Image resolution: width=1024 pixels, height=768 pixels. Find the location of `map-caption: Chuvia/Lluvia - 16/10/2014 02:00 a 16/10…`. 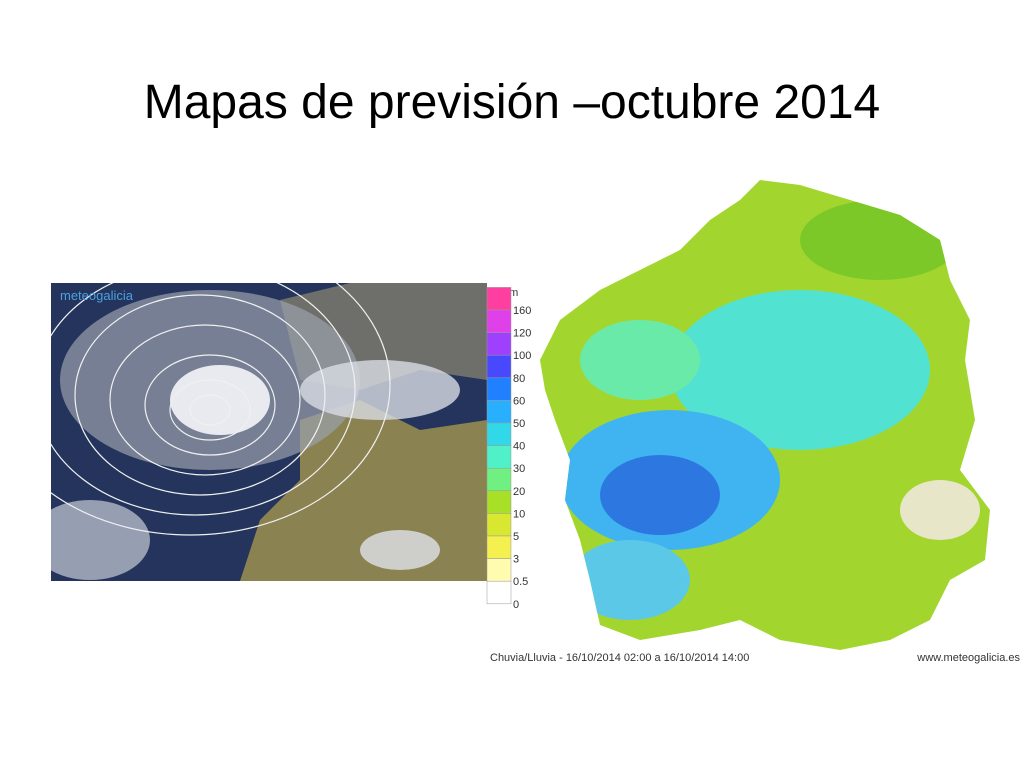

map-caption: Chuvia/Lluvia - 16/10/2014 02:00 a 16/10… is located at coordinates (619, 658).